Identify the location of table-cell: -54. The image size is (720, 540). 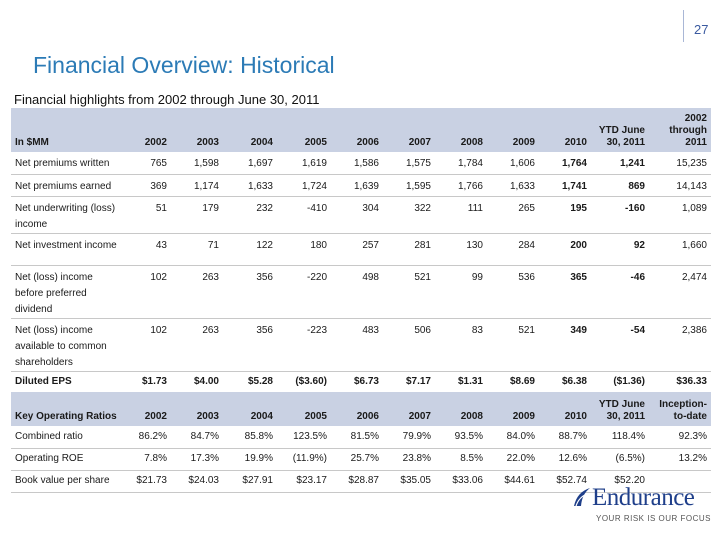
(620, 345).